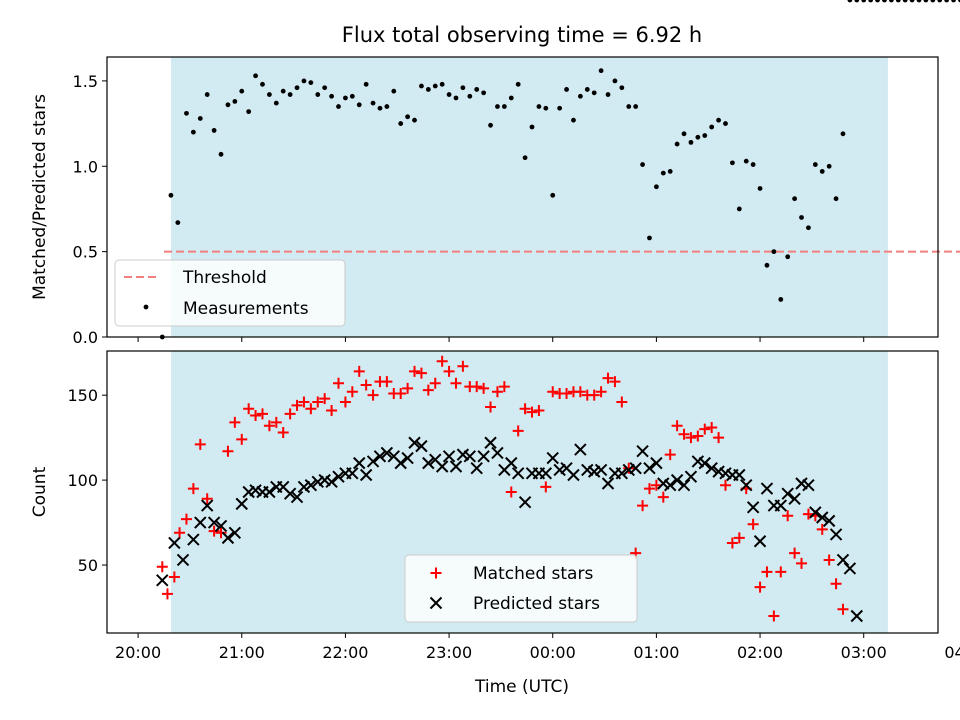  Describe the element at coordinates (533, 574) in the screenshot. I see `legend-matched-label: Matched stars` at that location.